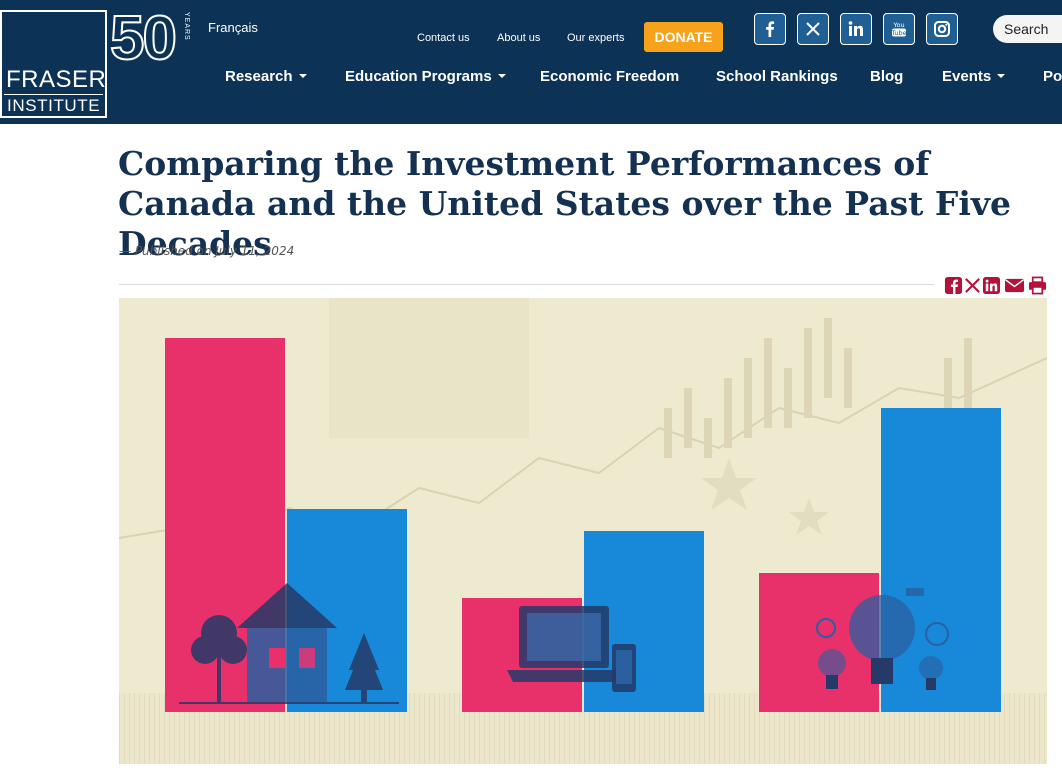 The image size is (1062, 775). Describe the element at coordinates (898, 33) in the screenshot. I see `svg-text: Tube` at that location.